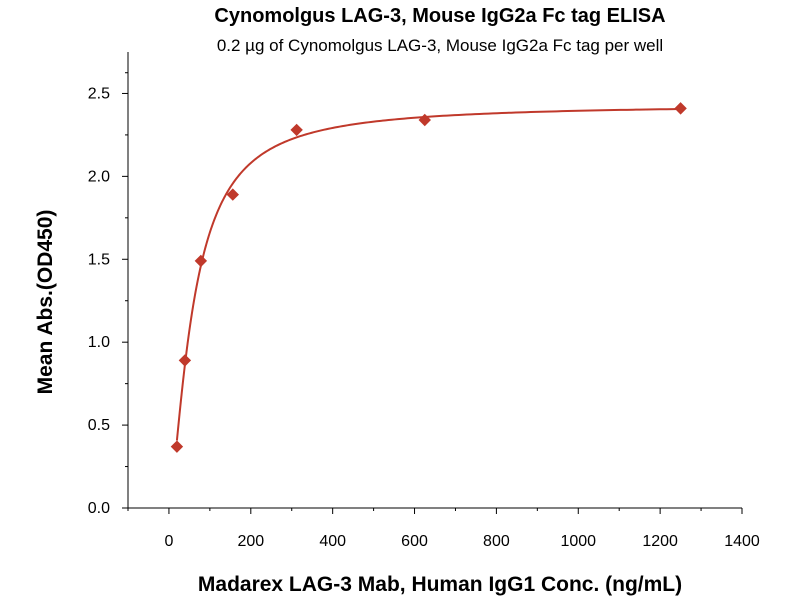  What do you see at coordinates (168, 541) in the screenshot?
I see `x-tick-label: 0` at bounding box center [168, 541].